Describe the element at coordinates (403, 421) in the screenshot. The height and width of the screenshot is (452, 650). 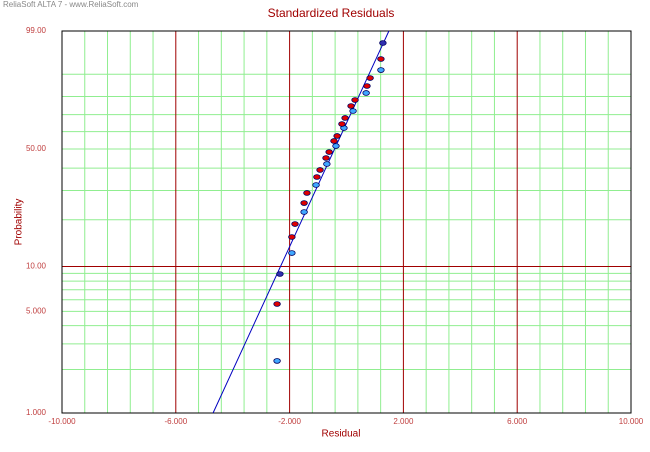
I see `x-tick-label: 2.000` at that location.